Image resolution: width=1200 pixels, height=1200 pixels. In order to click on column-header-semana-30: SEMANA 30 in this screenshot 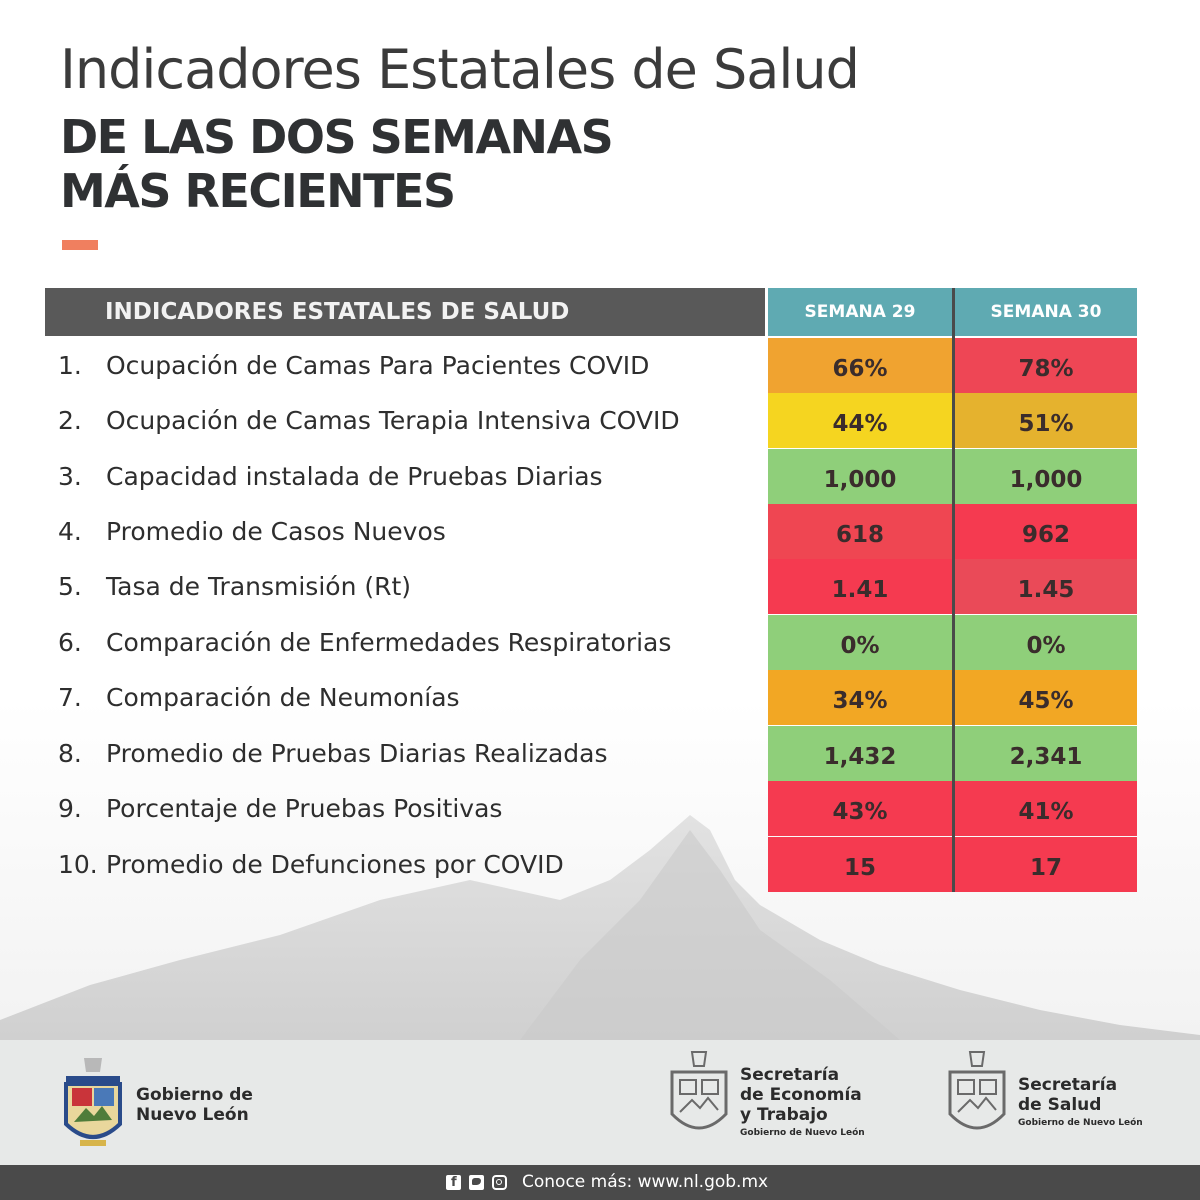, I will do `click(1046, 312)`.